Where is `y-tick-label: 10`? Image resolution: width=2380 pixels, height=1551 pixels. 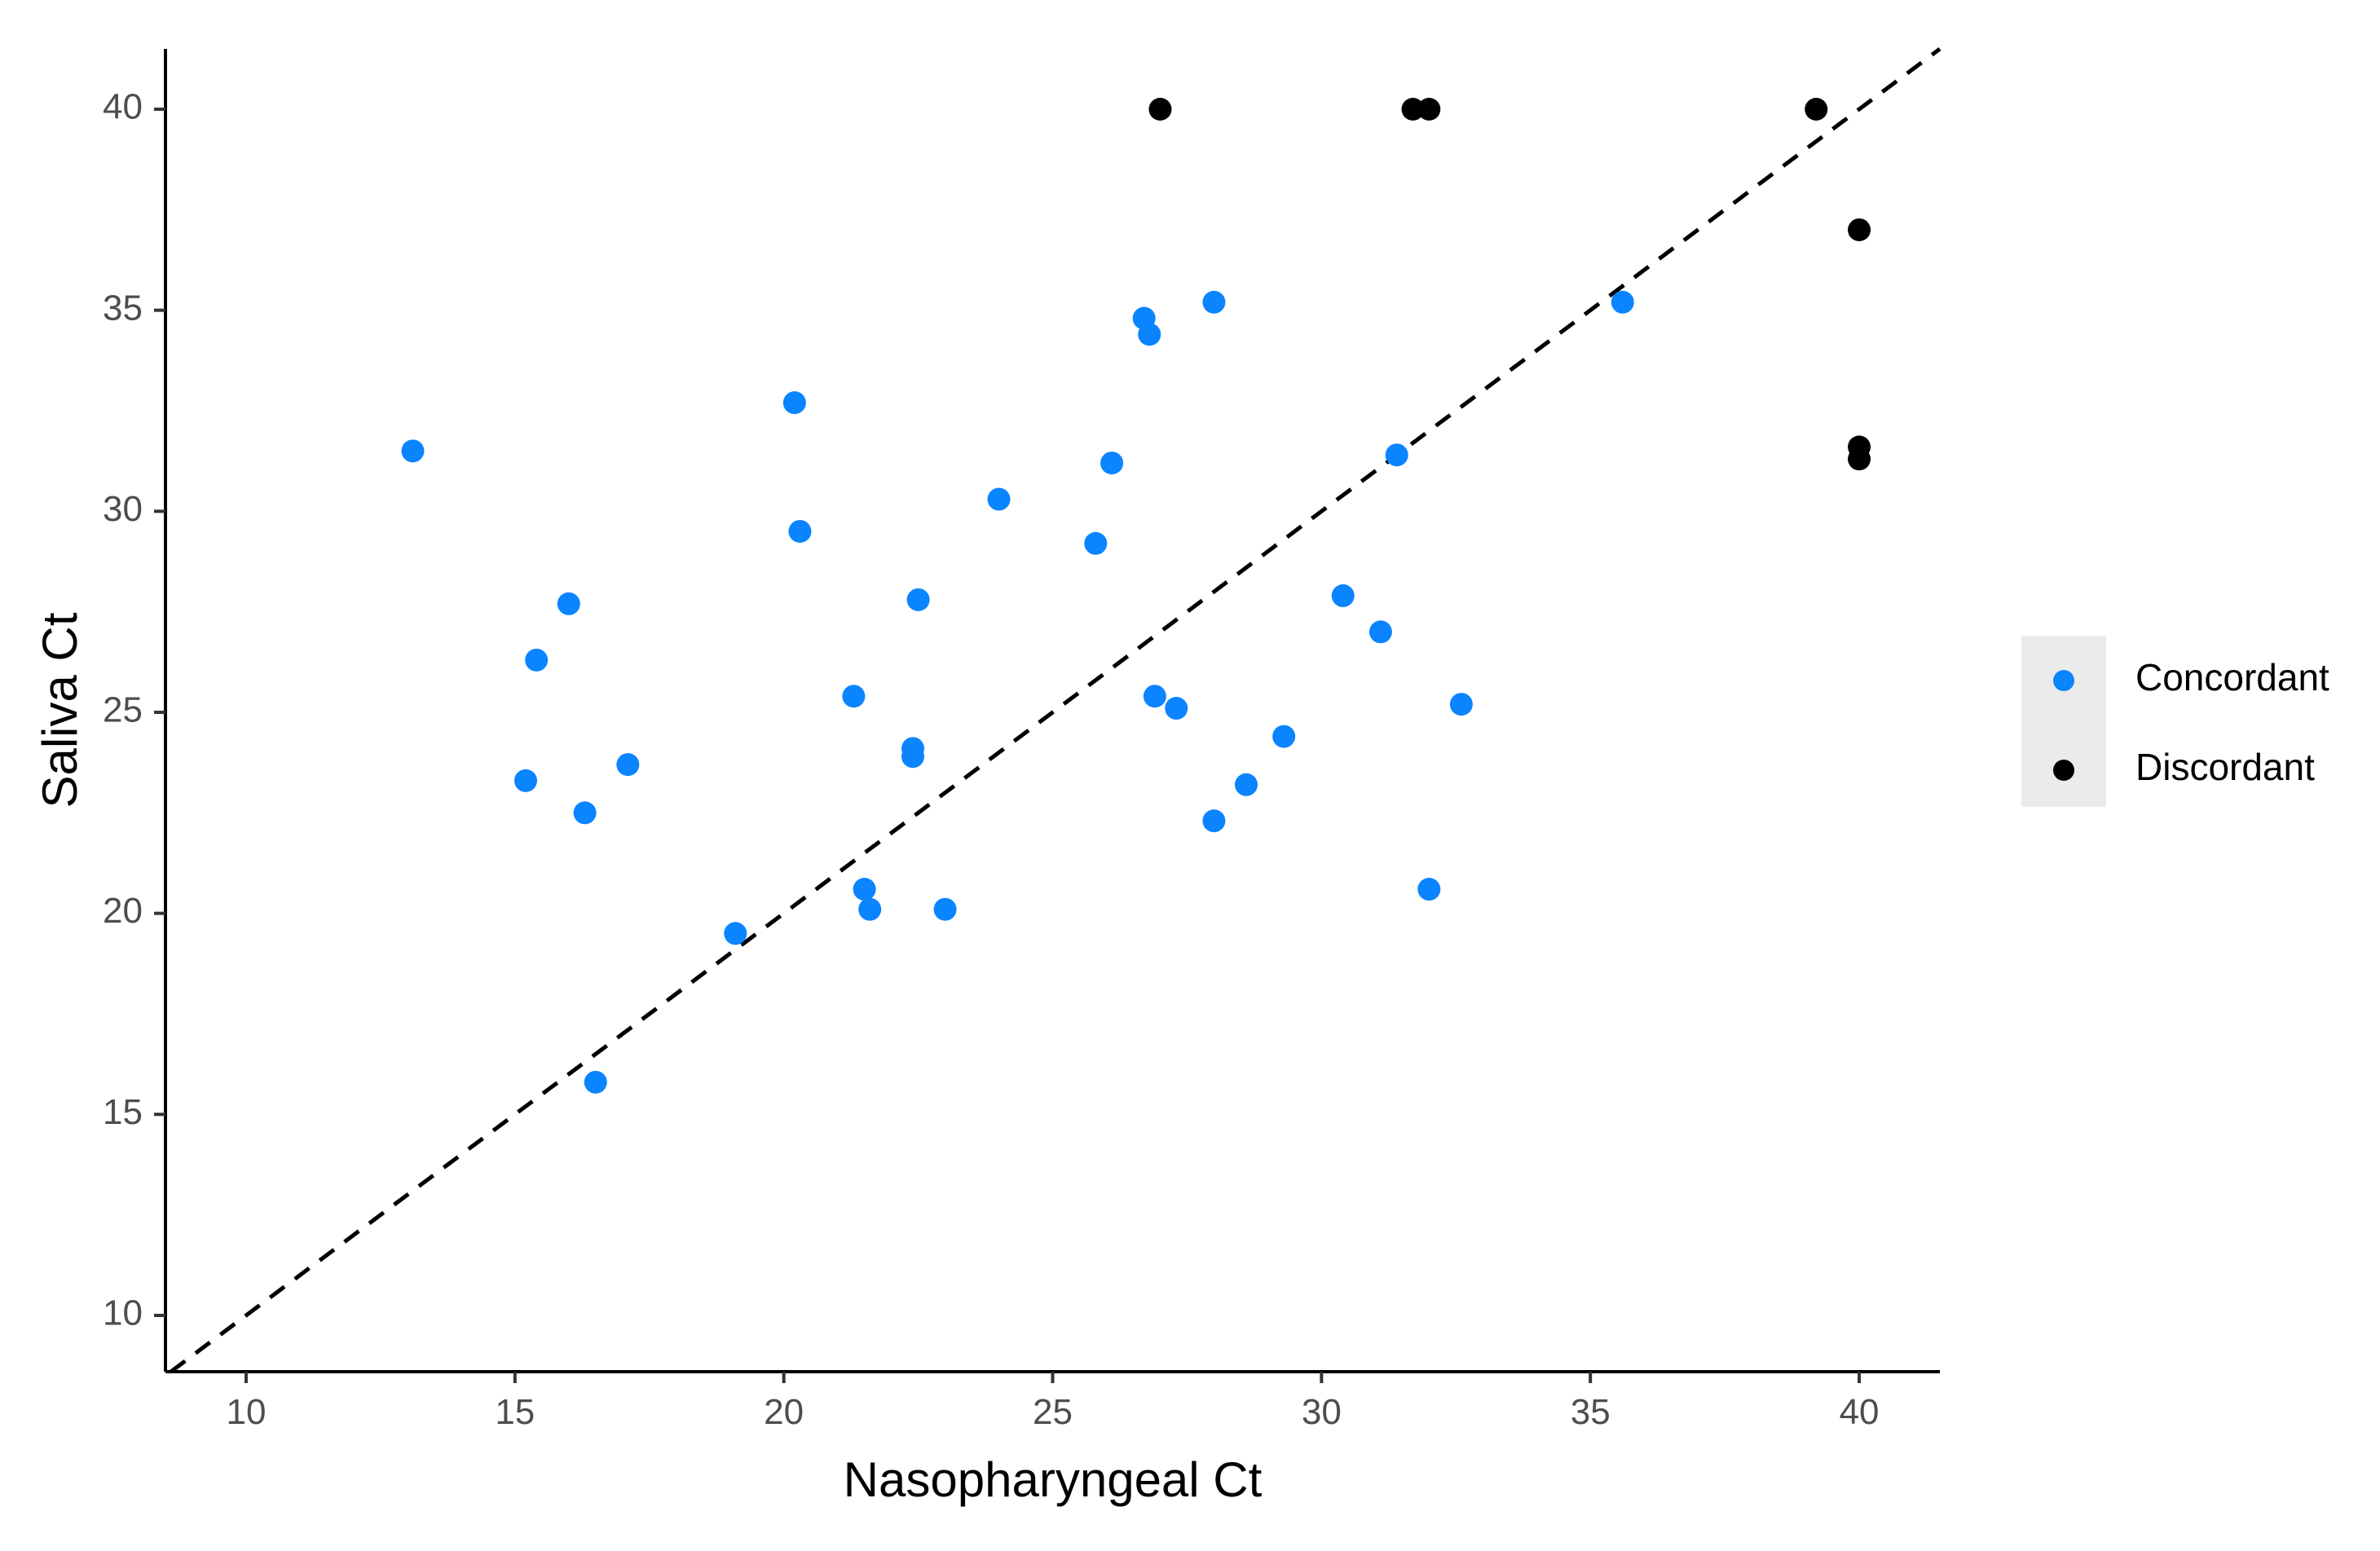
y-tick-label: 10 is located at coordinates (123, 1313).